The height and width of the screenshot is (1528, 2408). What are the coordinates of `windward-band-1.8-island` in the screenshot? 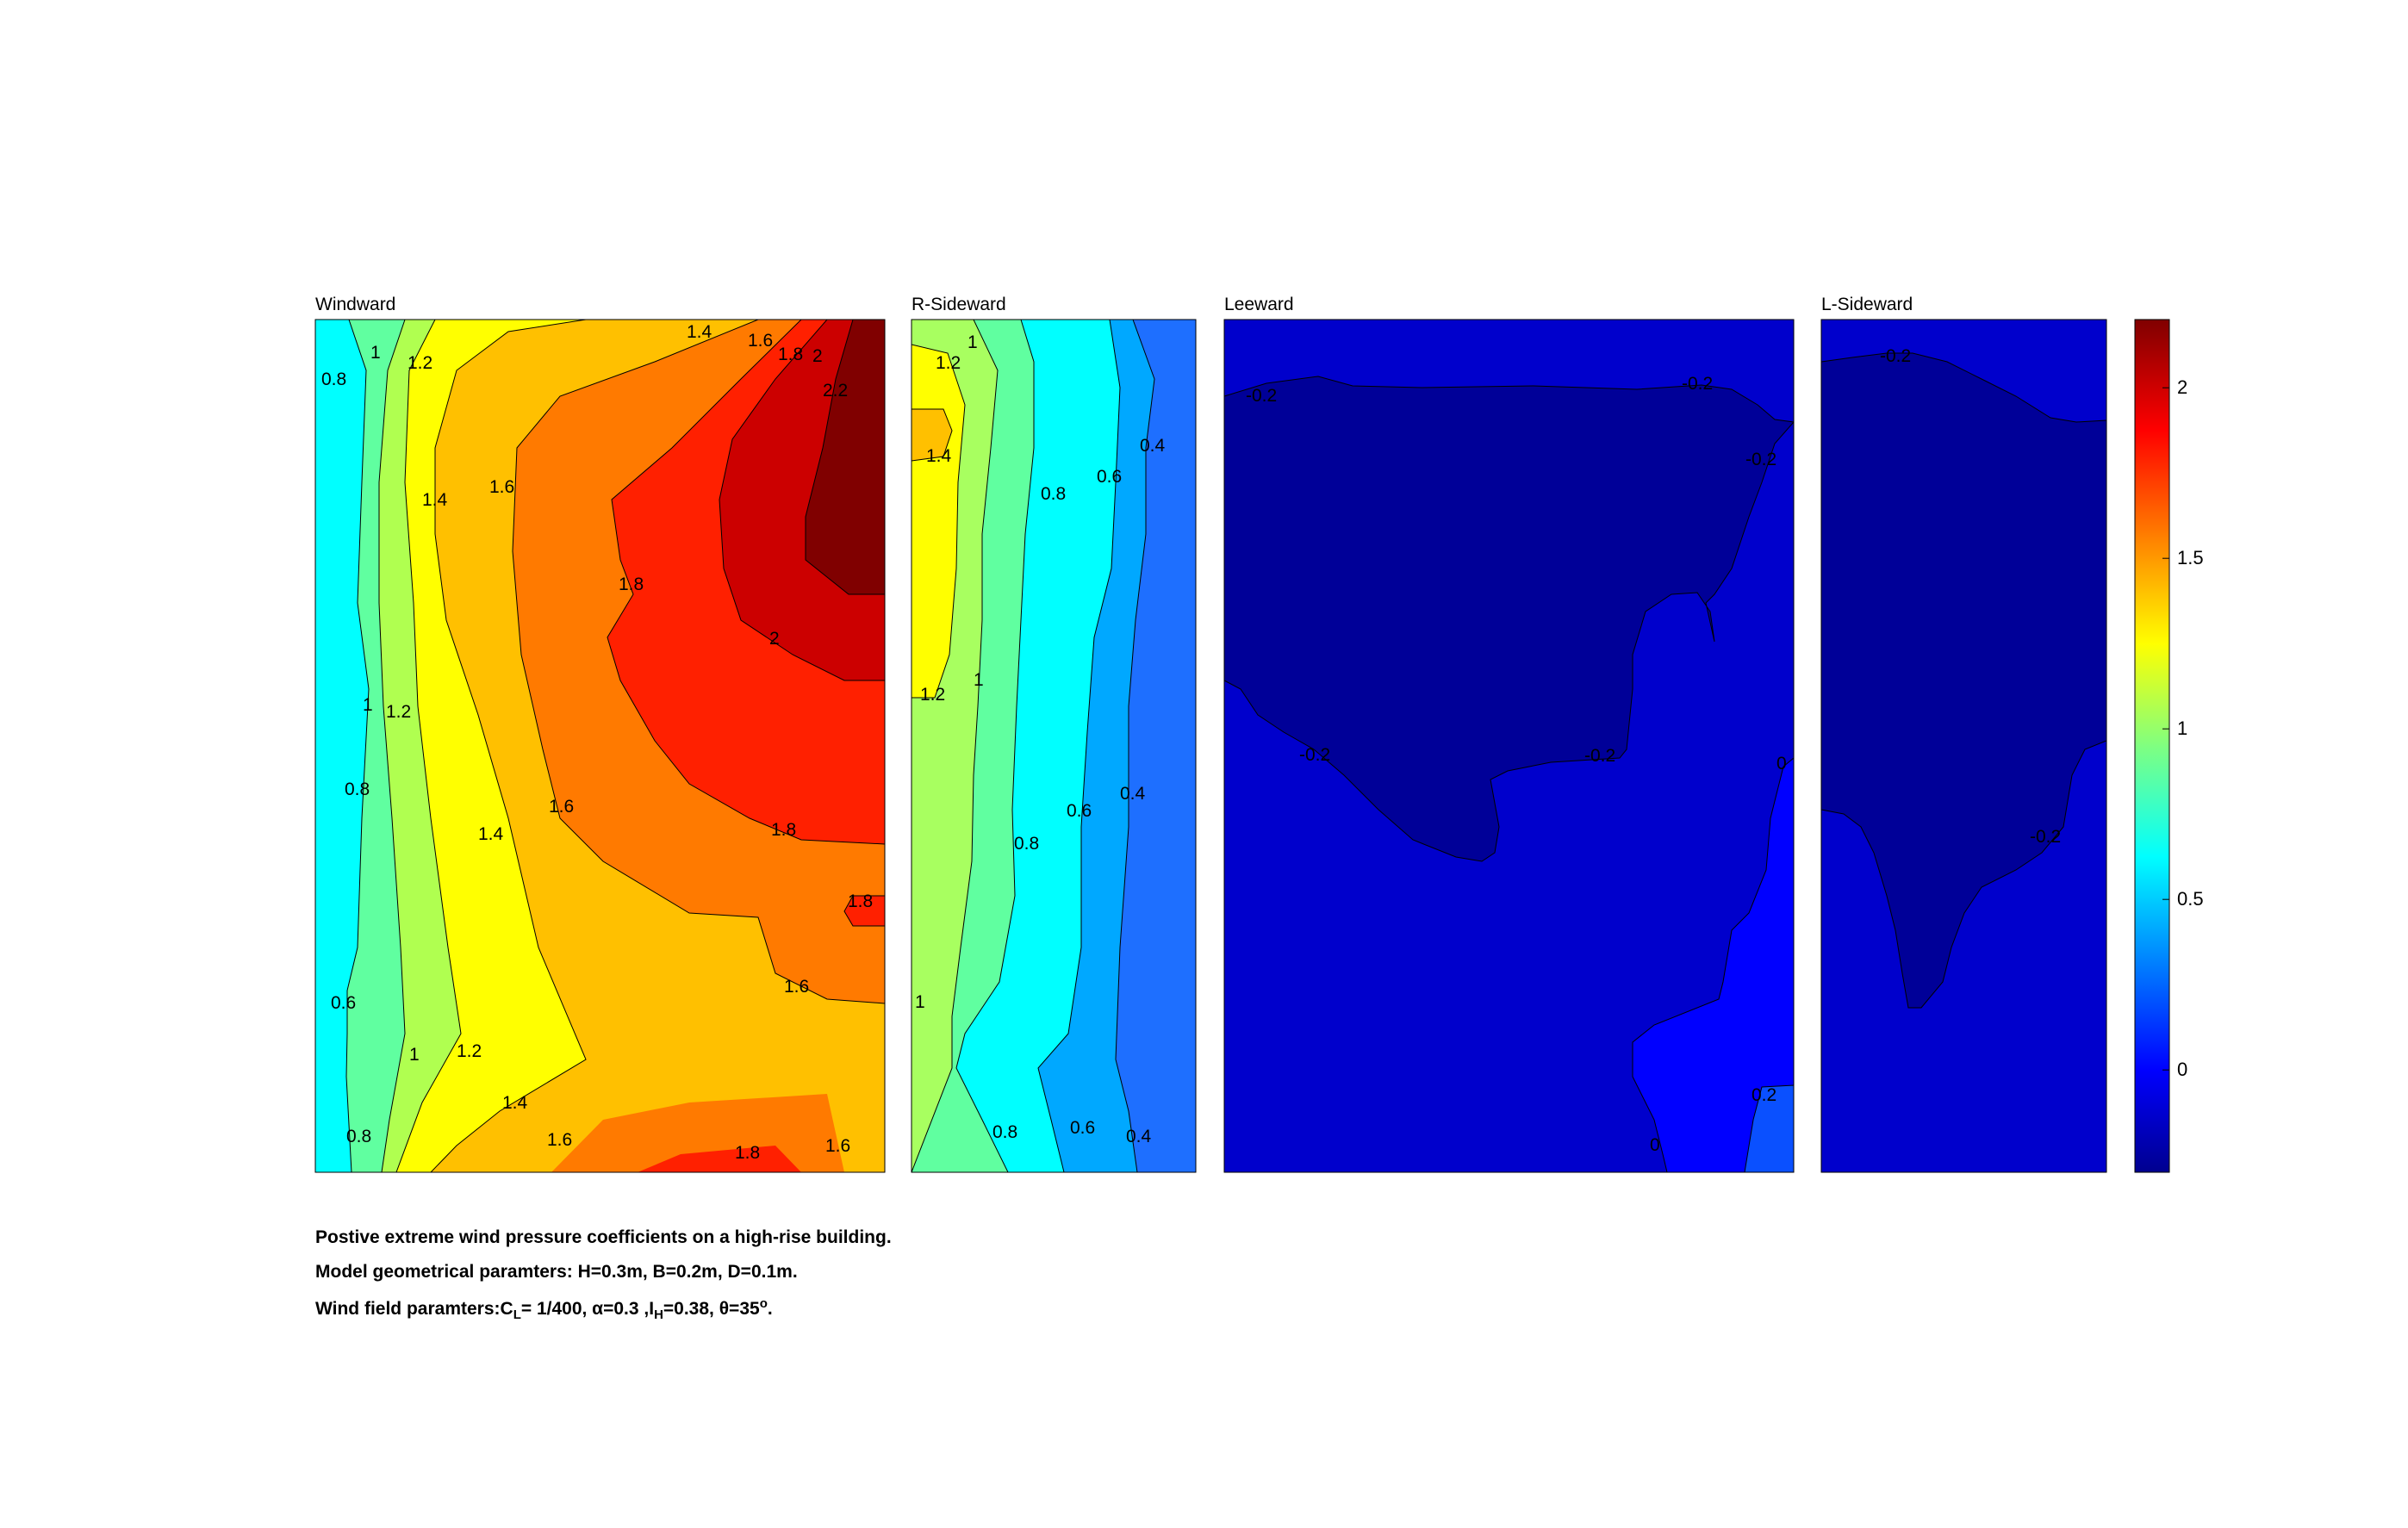 It's located at (864, 911).